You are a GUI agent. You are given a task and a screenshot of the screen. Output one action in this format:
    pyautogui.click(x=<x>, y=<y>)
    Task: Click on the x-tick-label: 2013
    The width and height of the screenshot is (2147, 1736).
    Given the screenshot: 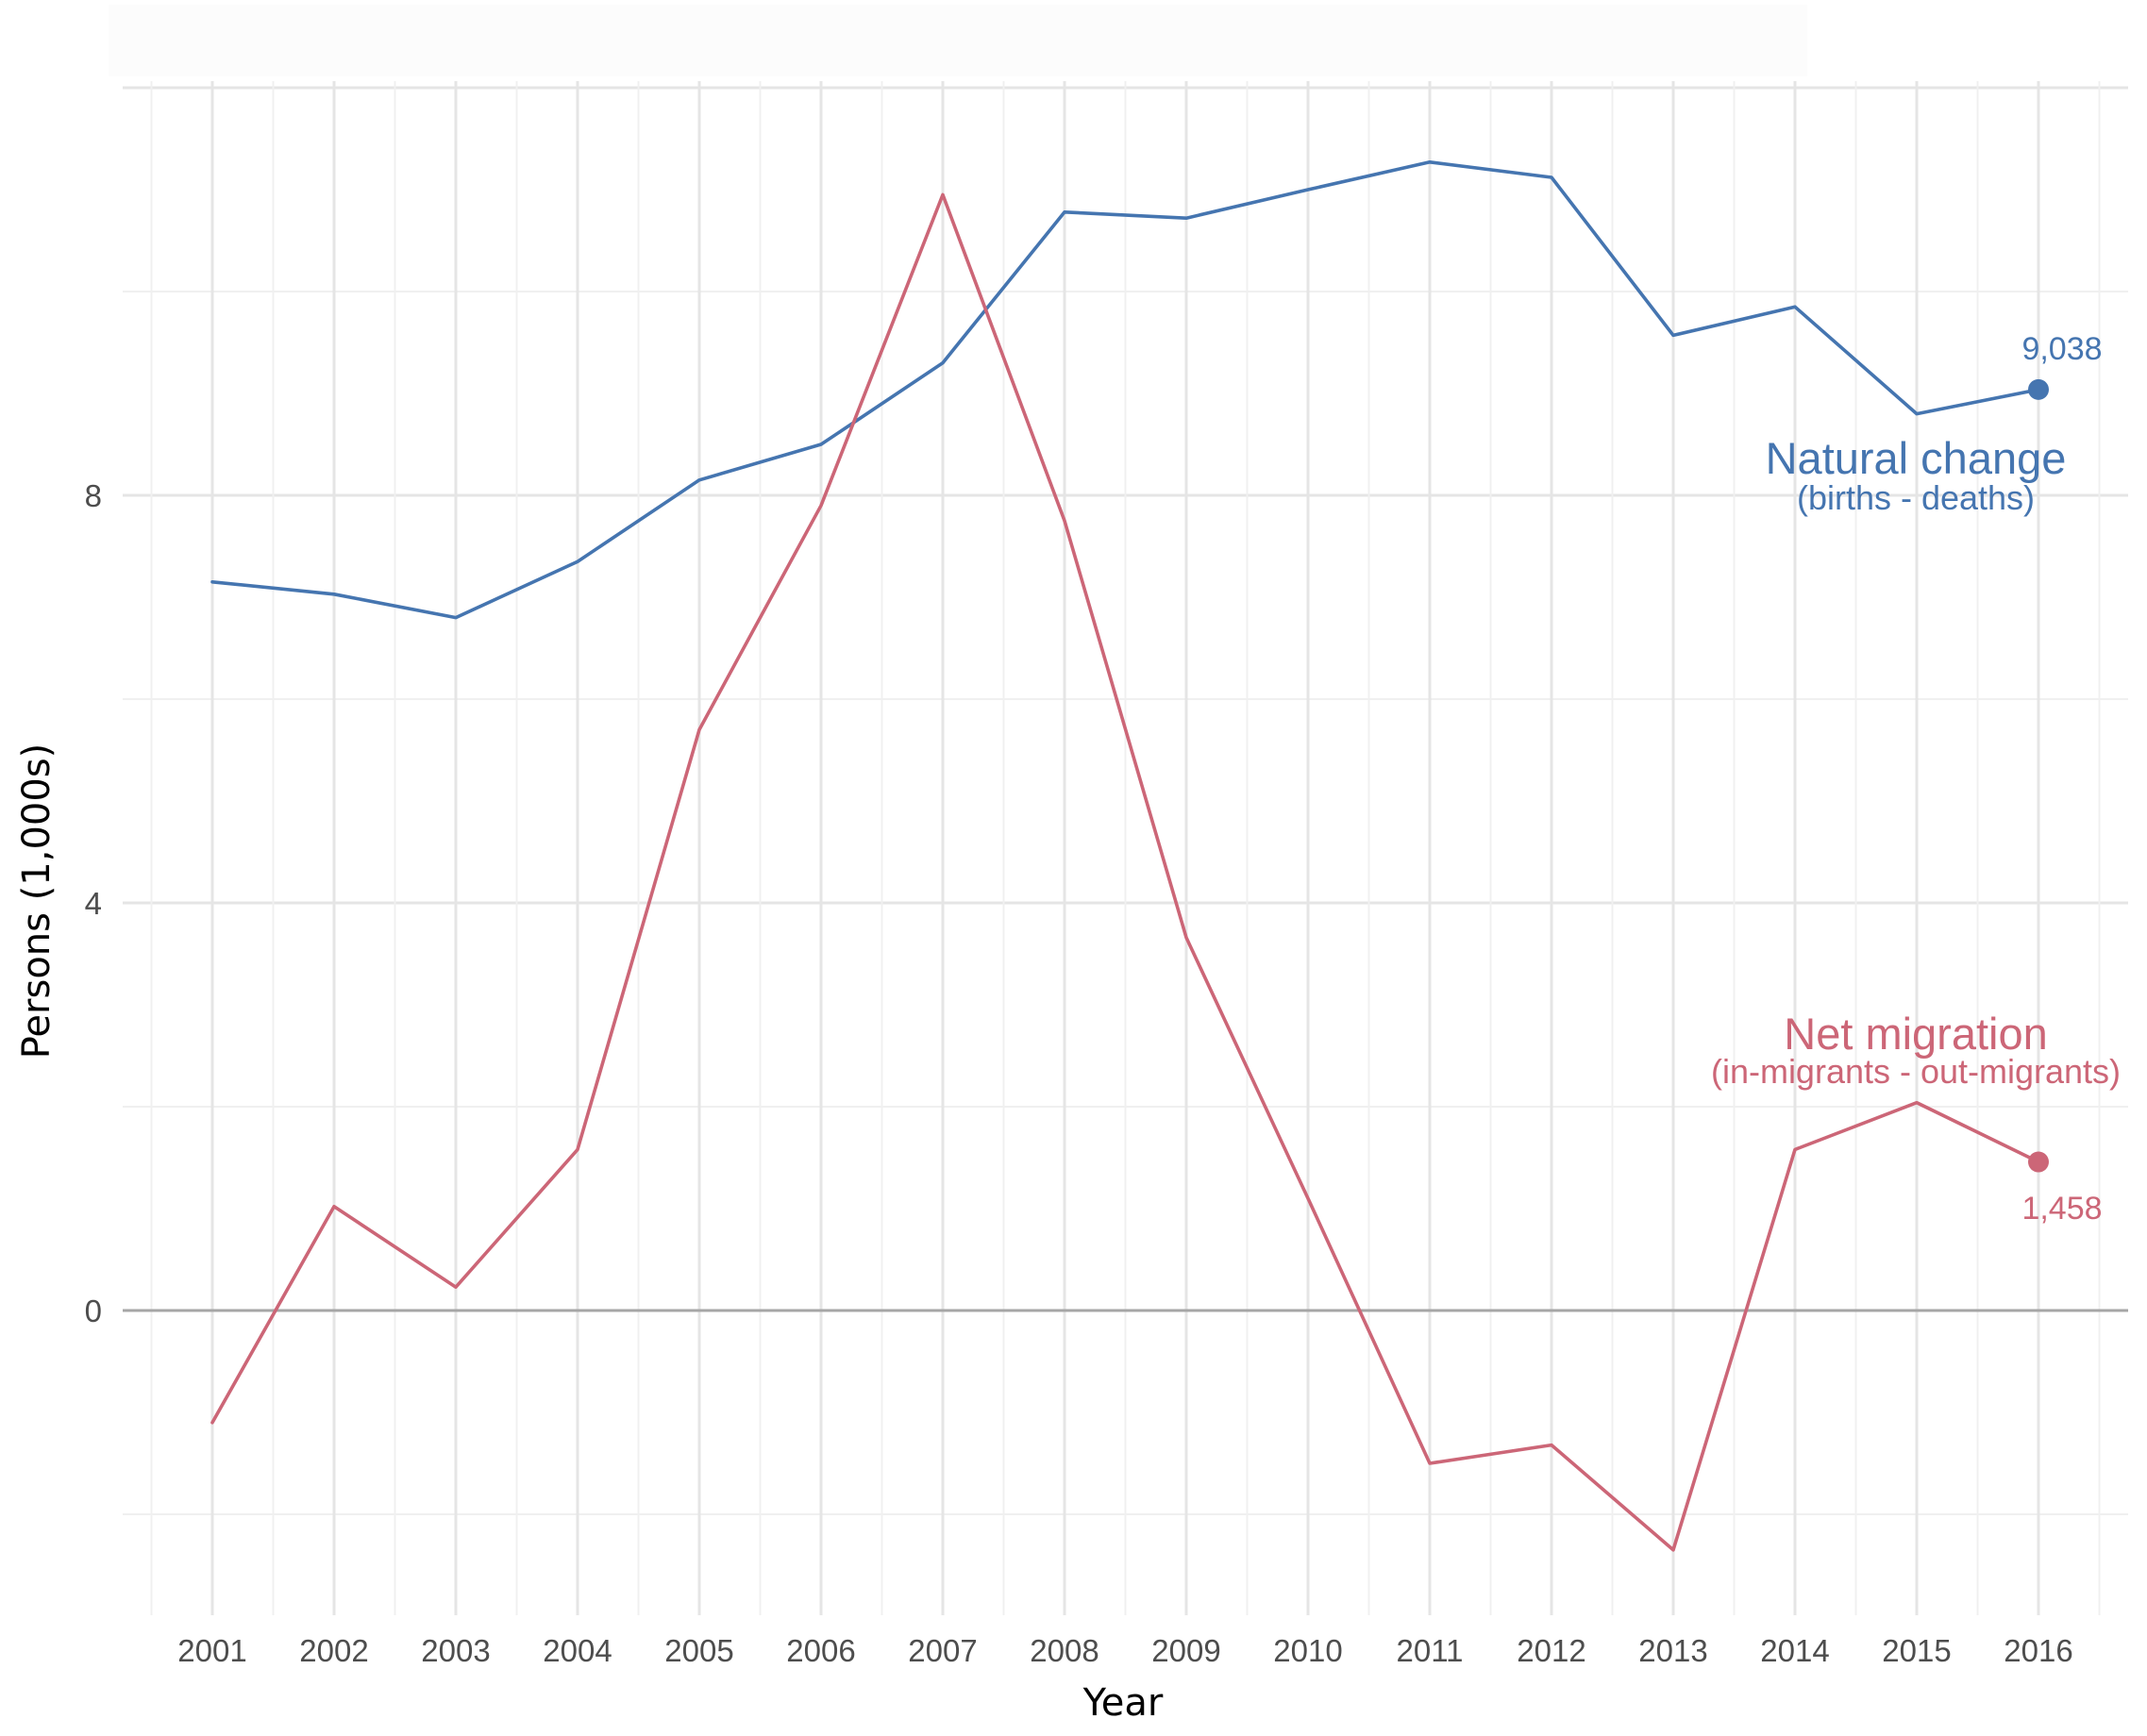 What is the action you would take?
    pyautogui.click(x=1673, y=1650)
    